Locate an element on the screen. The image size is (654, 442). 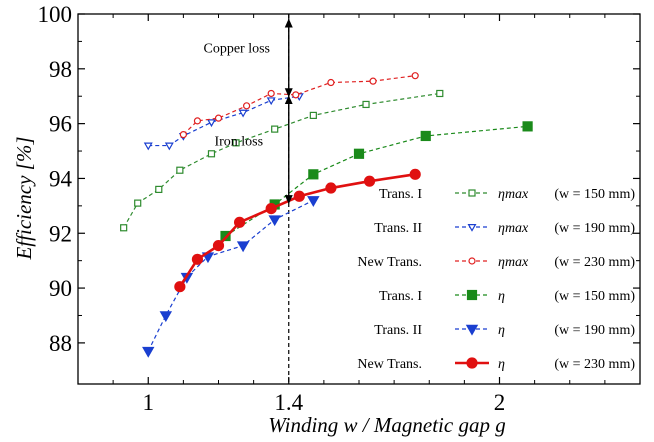
y-tick-label: 88 is located at coordinates (60, 343).